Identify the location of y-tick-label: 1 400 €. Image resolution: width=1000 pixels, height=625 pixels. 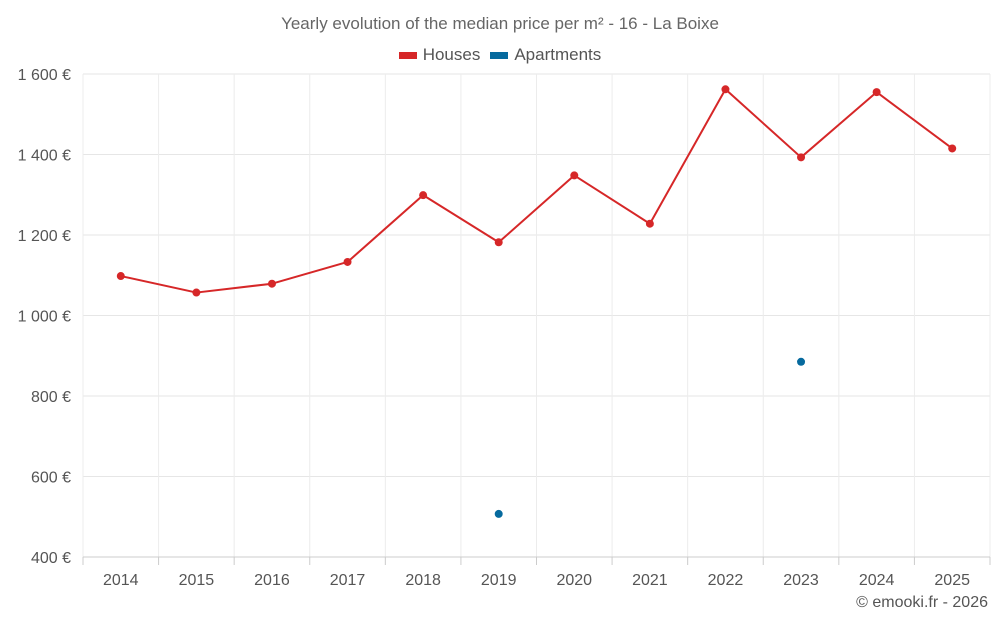
(44, 156).